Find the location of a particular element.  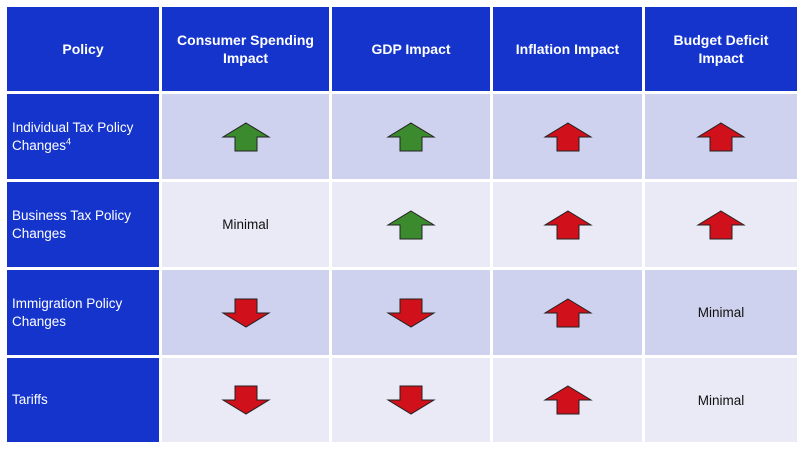

footnote-marker: 4 is located at coordinates (69, 141).